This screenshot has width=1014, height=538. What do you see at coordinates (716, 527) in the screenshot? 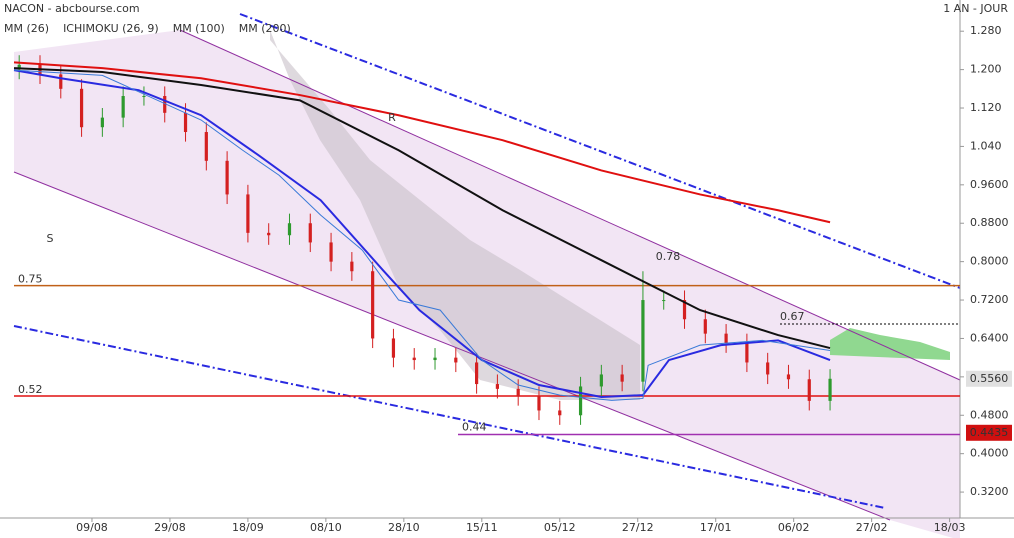
I see `x-tick-label: 17/01` at bounding box center [716, 527].